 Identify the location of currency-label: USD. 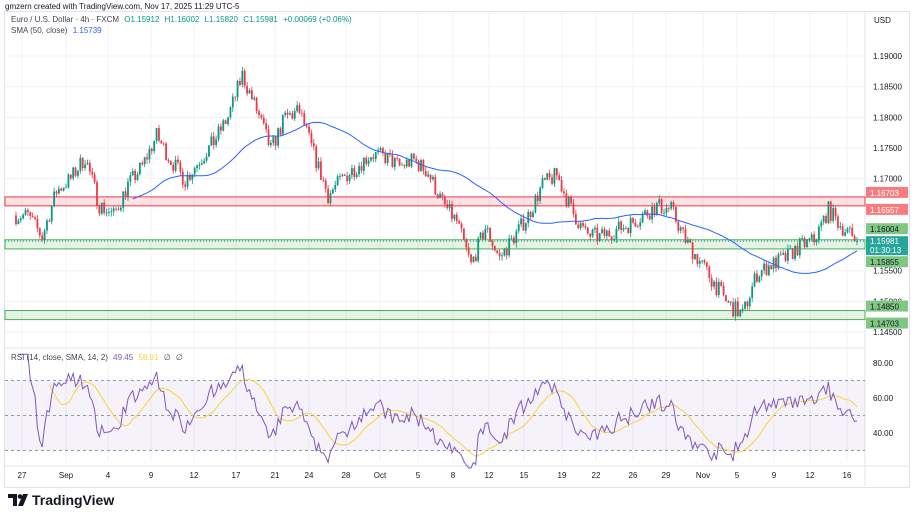
(882, 20).